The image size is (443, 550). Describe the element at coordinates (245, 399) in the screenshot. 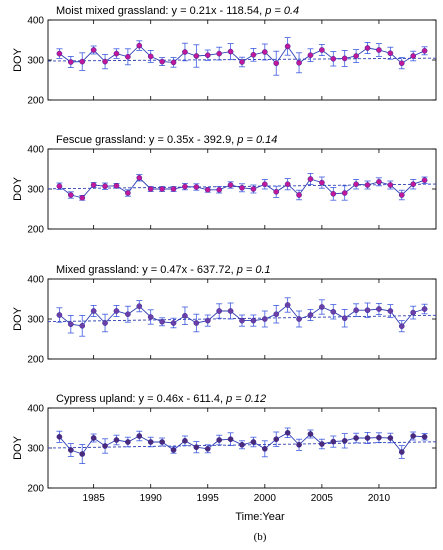

I see `panel-title-pvalue: p = 0.12` at that location.